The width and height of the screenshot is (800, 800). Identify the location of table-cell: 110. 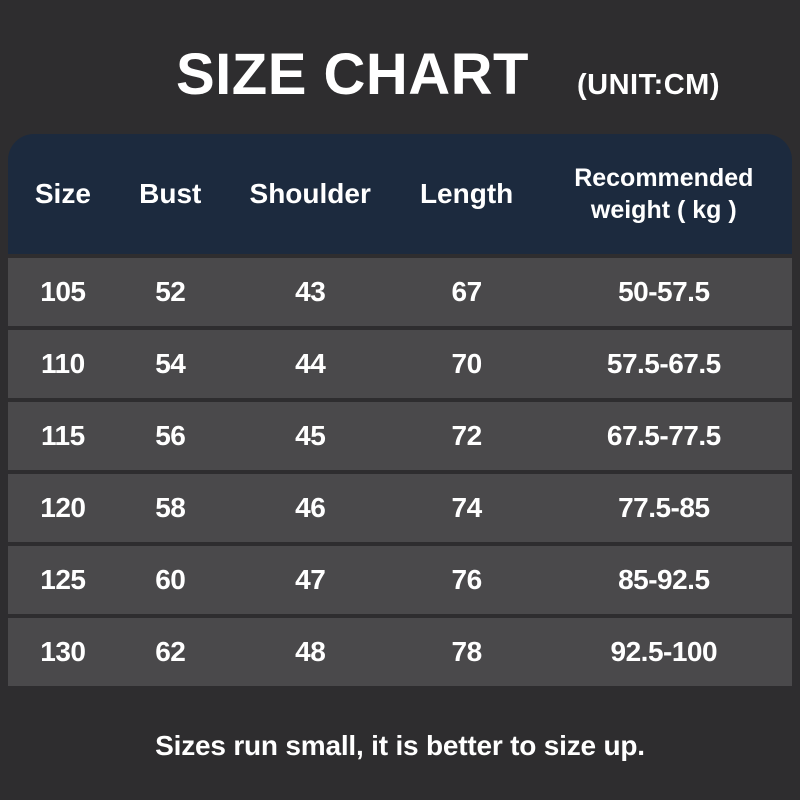
(63, 364).